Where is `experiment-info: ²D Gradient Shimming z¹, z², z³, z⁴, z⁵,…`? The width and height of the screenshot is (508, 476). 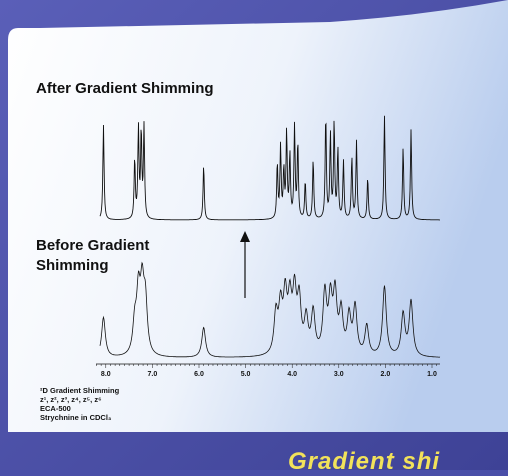 experiment-info: ²D Gradient Shimming z¹, z², z³, z⁴, z⁵,… is located at coordinates (79, 404).